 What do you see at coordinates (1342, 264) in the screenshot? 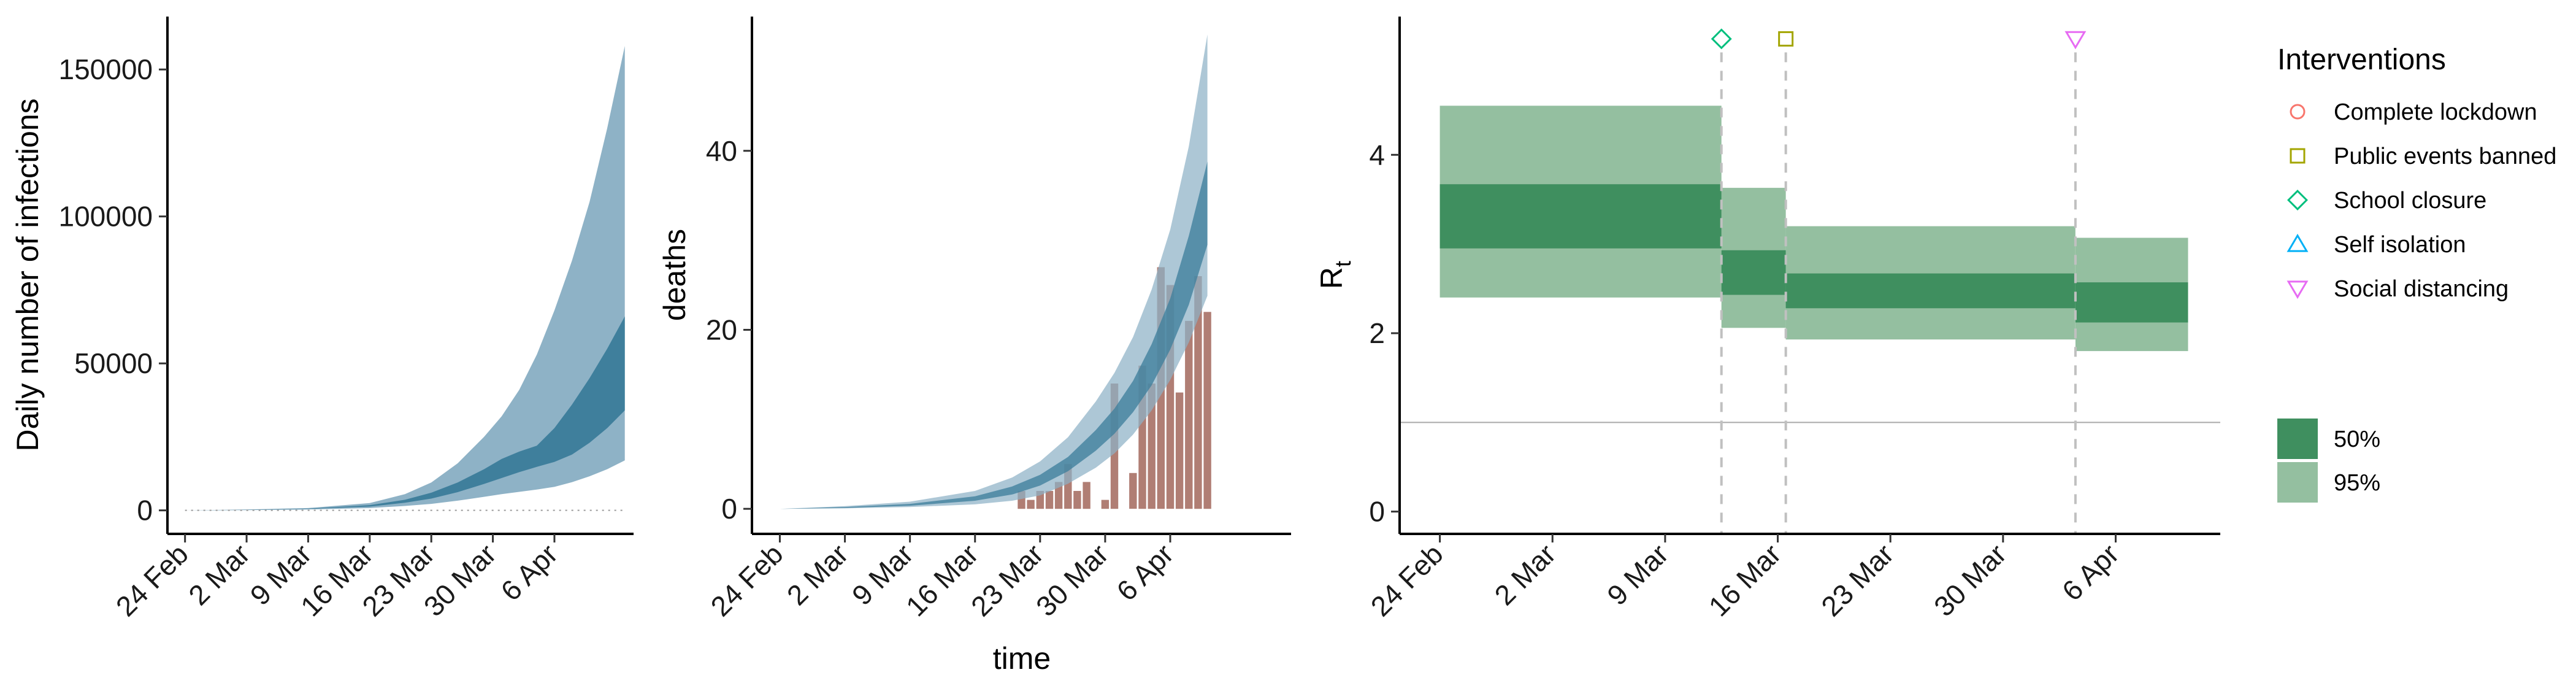
I see `rt-y-axis-title-subscript: t` at bounding box center [1342, 264].